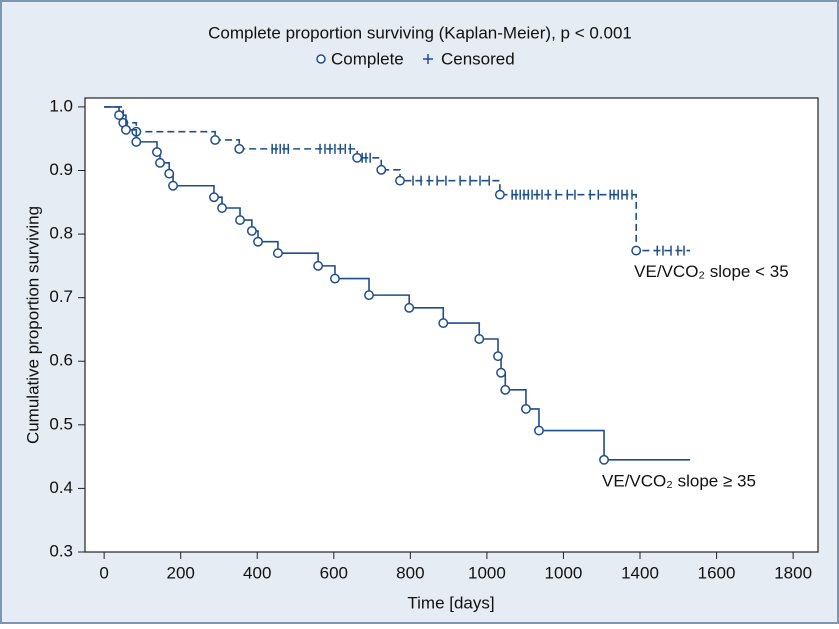  Describe the element at coordinates (717, 572) in the screenshot. I see `x-tick-label: 1600` at that location.